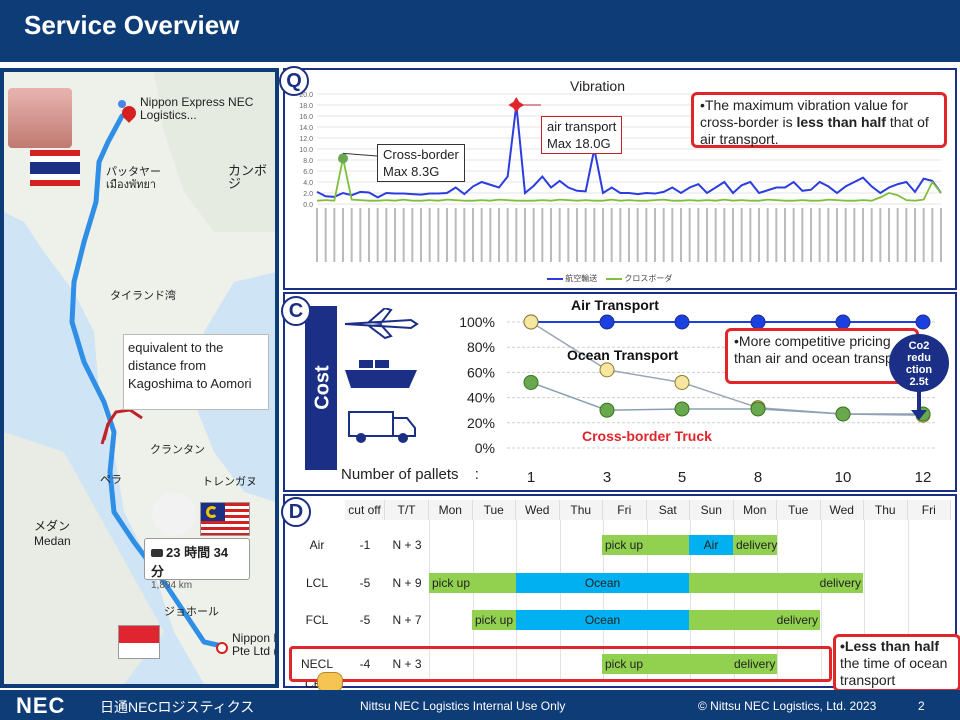 Image resolution: width=960 pixels, height=720 pixels. What do you see at coordinates (697, 400) in the screenshot?
I see `cost-chart: 0% 20% 40% 60% 80% 100% 1 3 5 8 10 12` at bounding box center [697, 400].